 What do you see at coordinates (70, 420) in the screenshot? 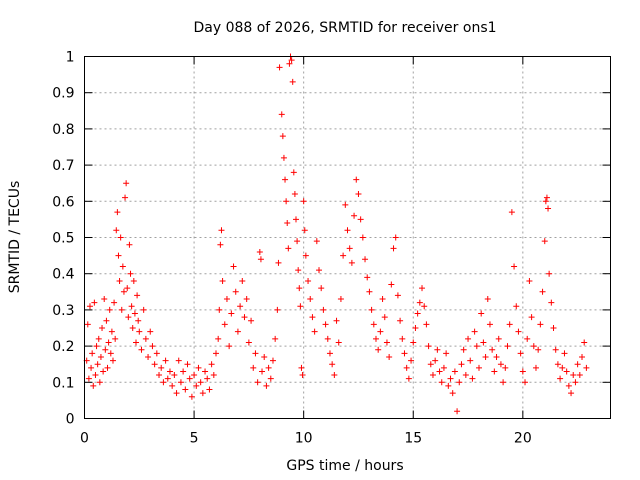
I see `y-tick-label: 0` at bounding box center [70, 420].